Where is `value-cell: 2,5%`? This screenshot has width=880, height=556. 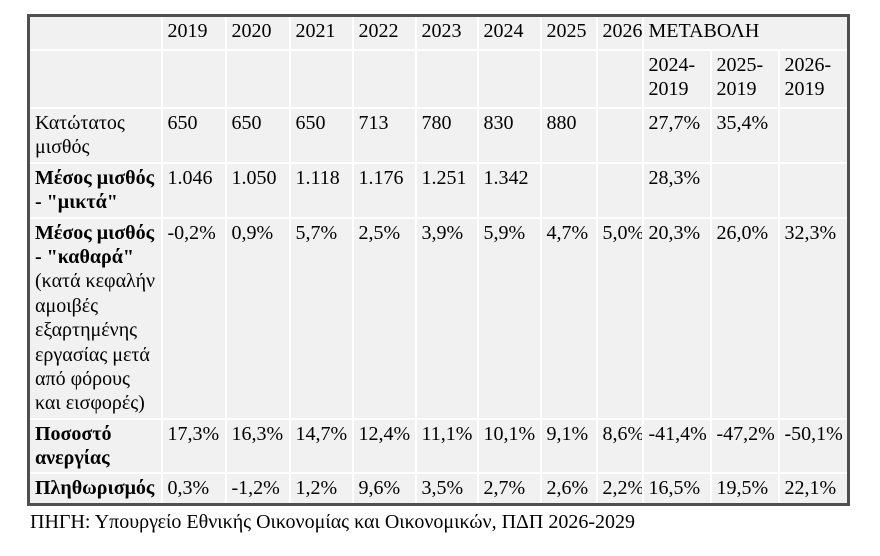
value-cell: 2,5% is located at coordinates (384, 318).